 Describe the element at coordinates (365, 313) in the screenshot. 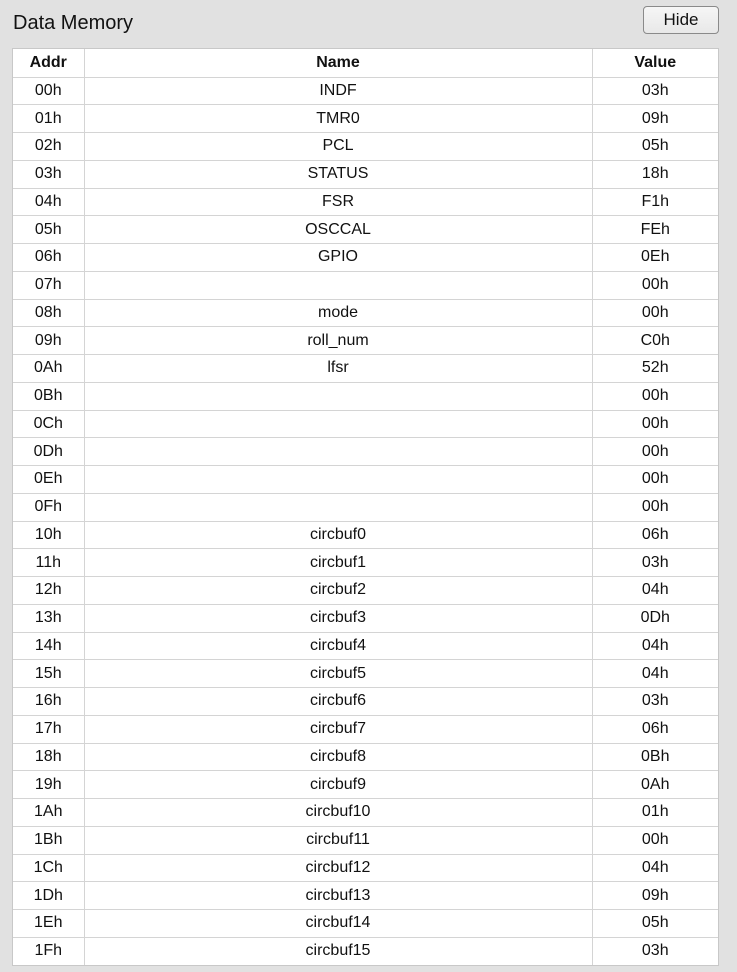

I see `table-row: 08h mode 00h` at that location.